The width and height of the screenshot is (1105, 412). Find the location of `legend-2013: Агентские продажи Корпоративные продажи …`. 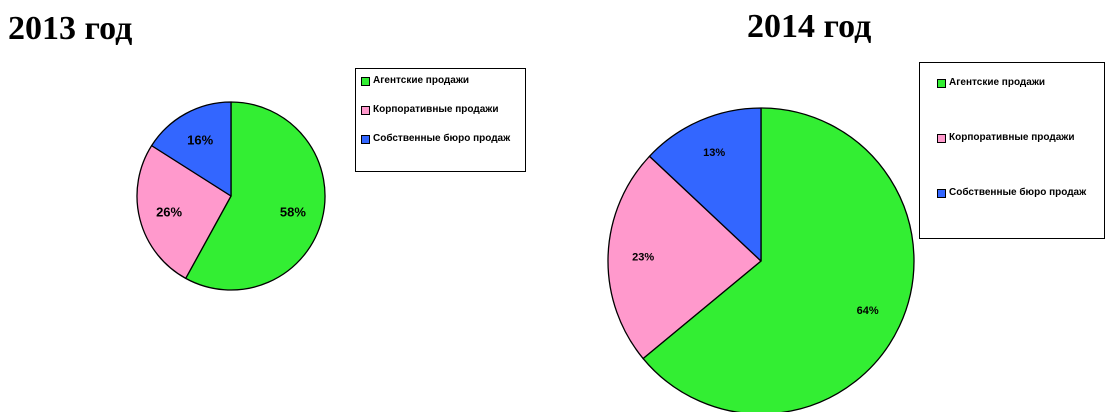

legend-2013: Агентские продажи Корпоративные продажи … is located at coordinates (440, 120).